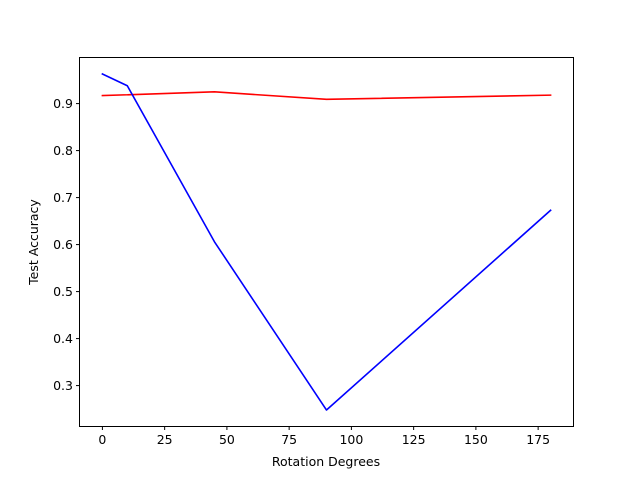  I want to click on x-tick-label: 25, so click(165, 439).